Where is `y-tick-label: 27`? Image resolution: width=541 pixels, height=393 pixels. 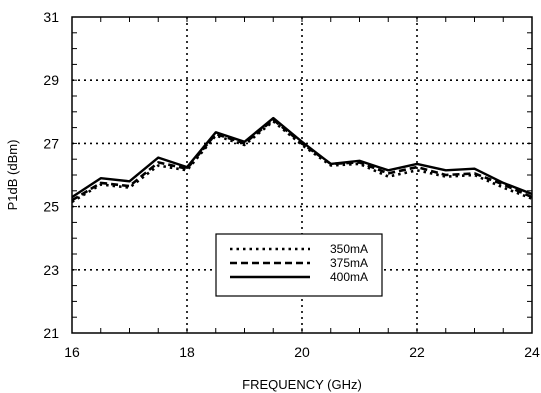
y-tick-label: 27 is located at coordinates (51, 143).